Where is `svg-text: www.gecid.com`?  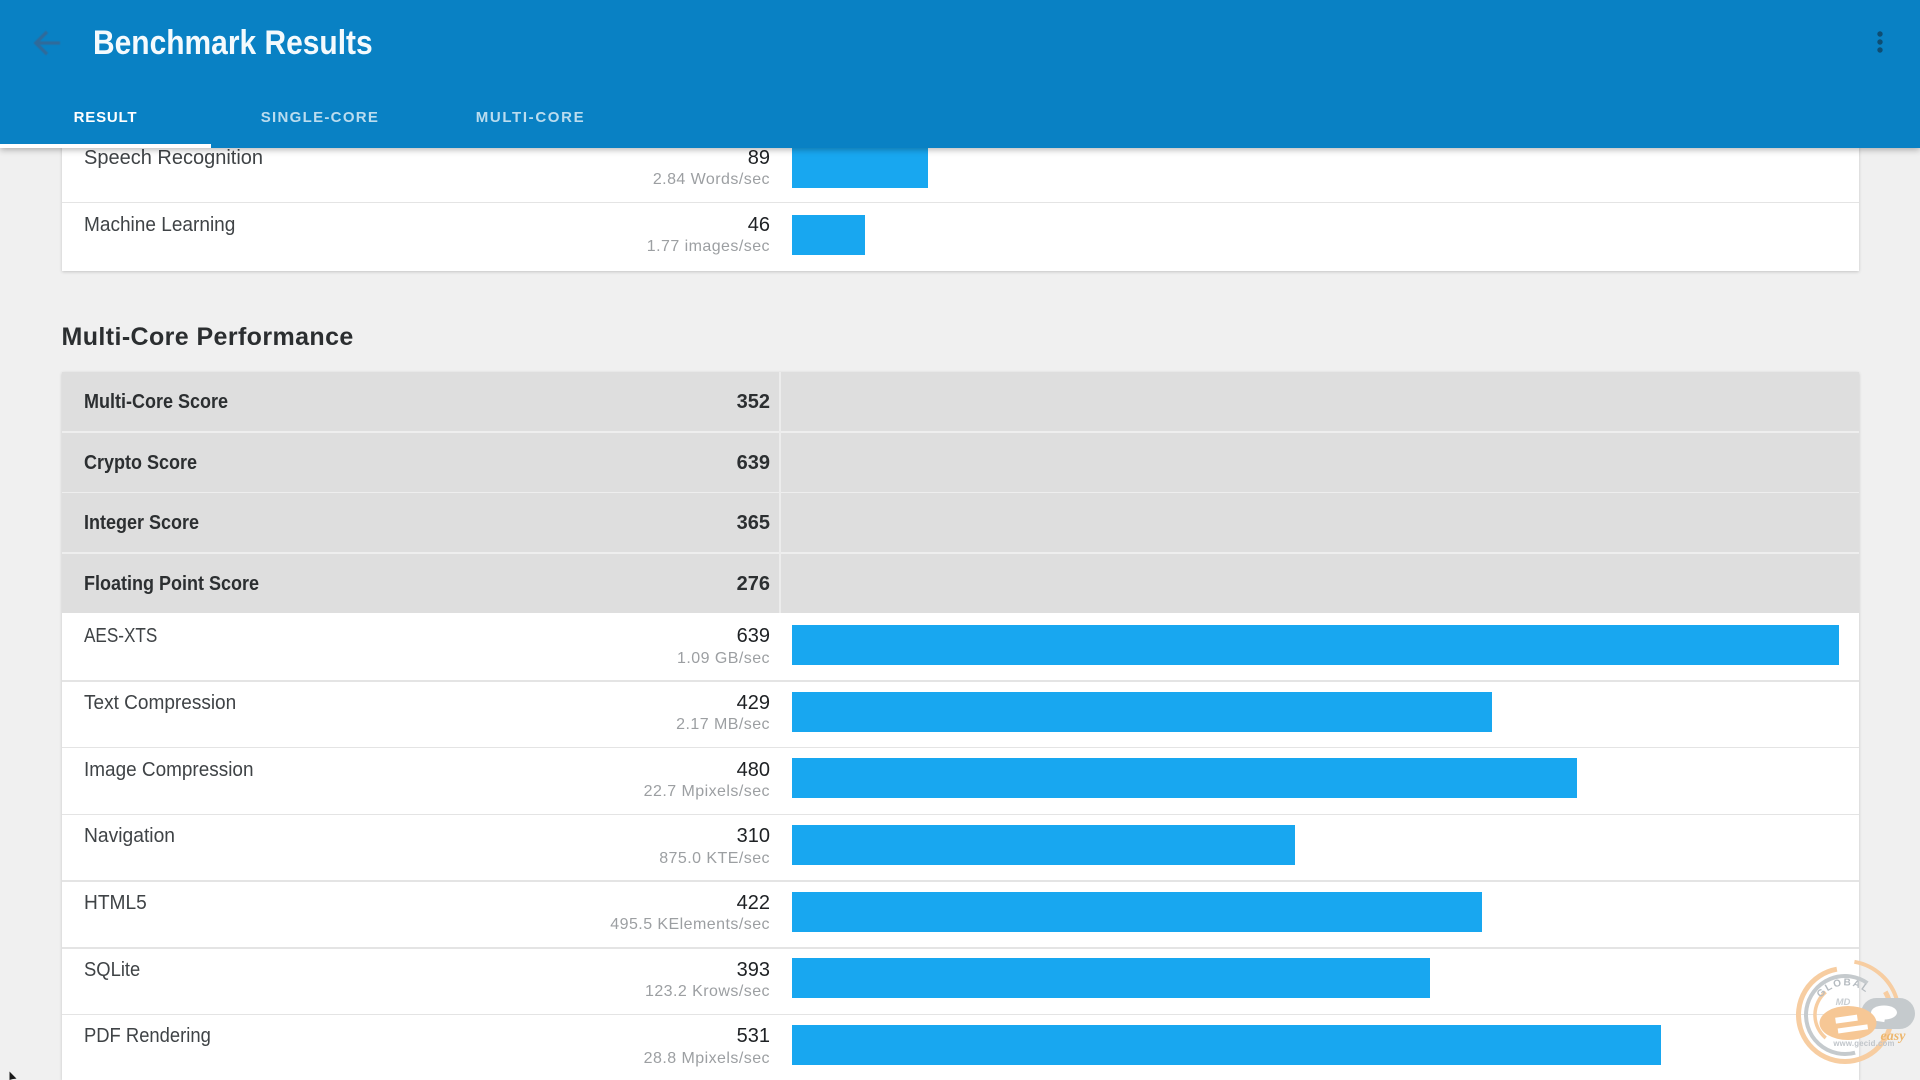
svg-text: www.gecid.com is located at coordinates (1863, 1043).